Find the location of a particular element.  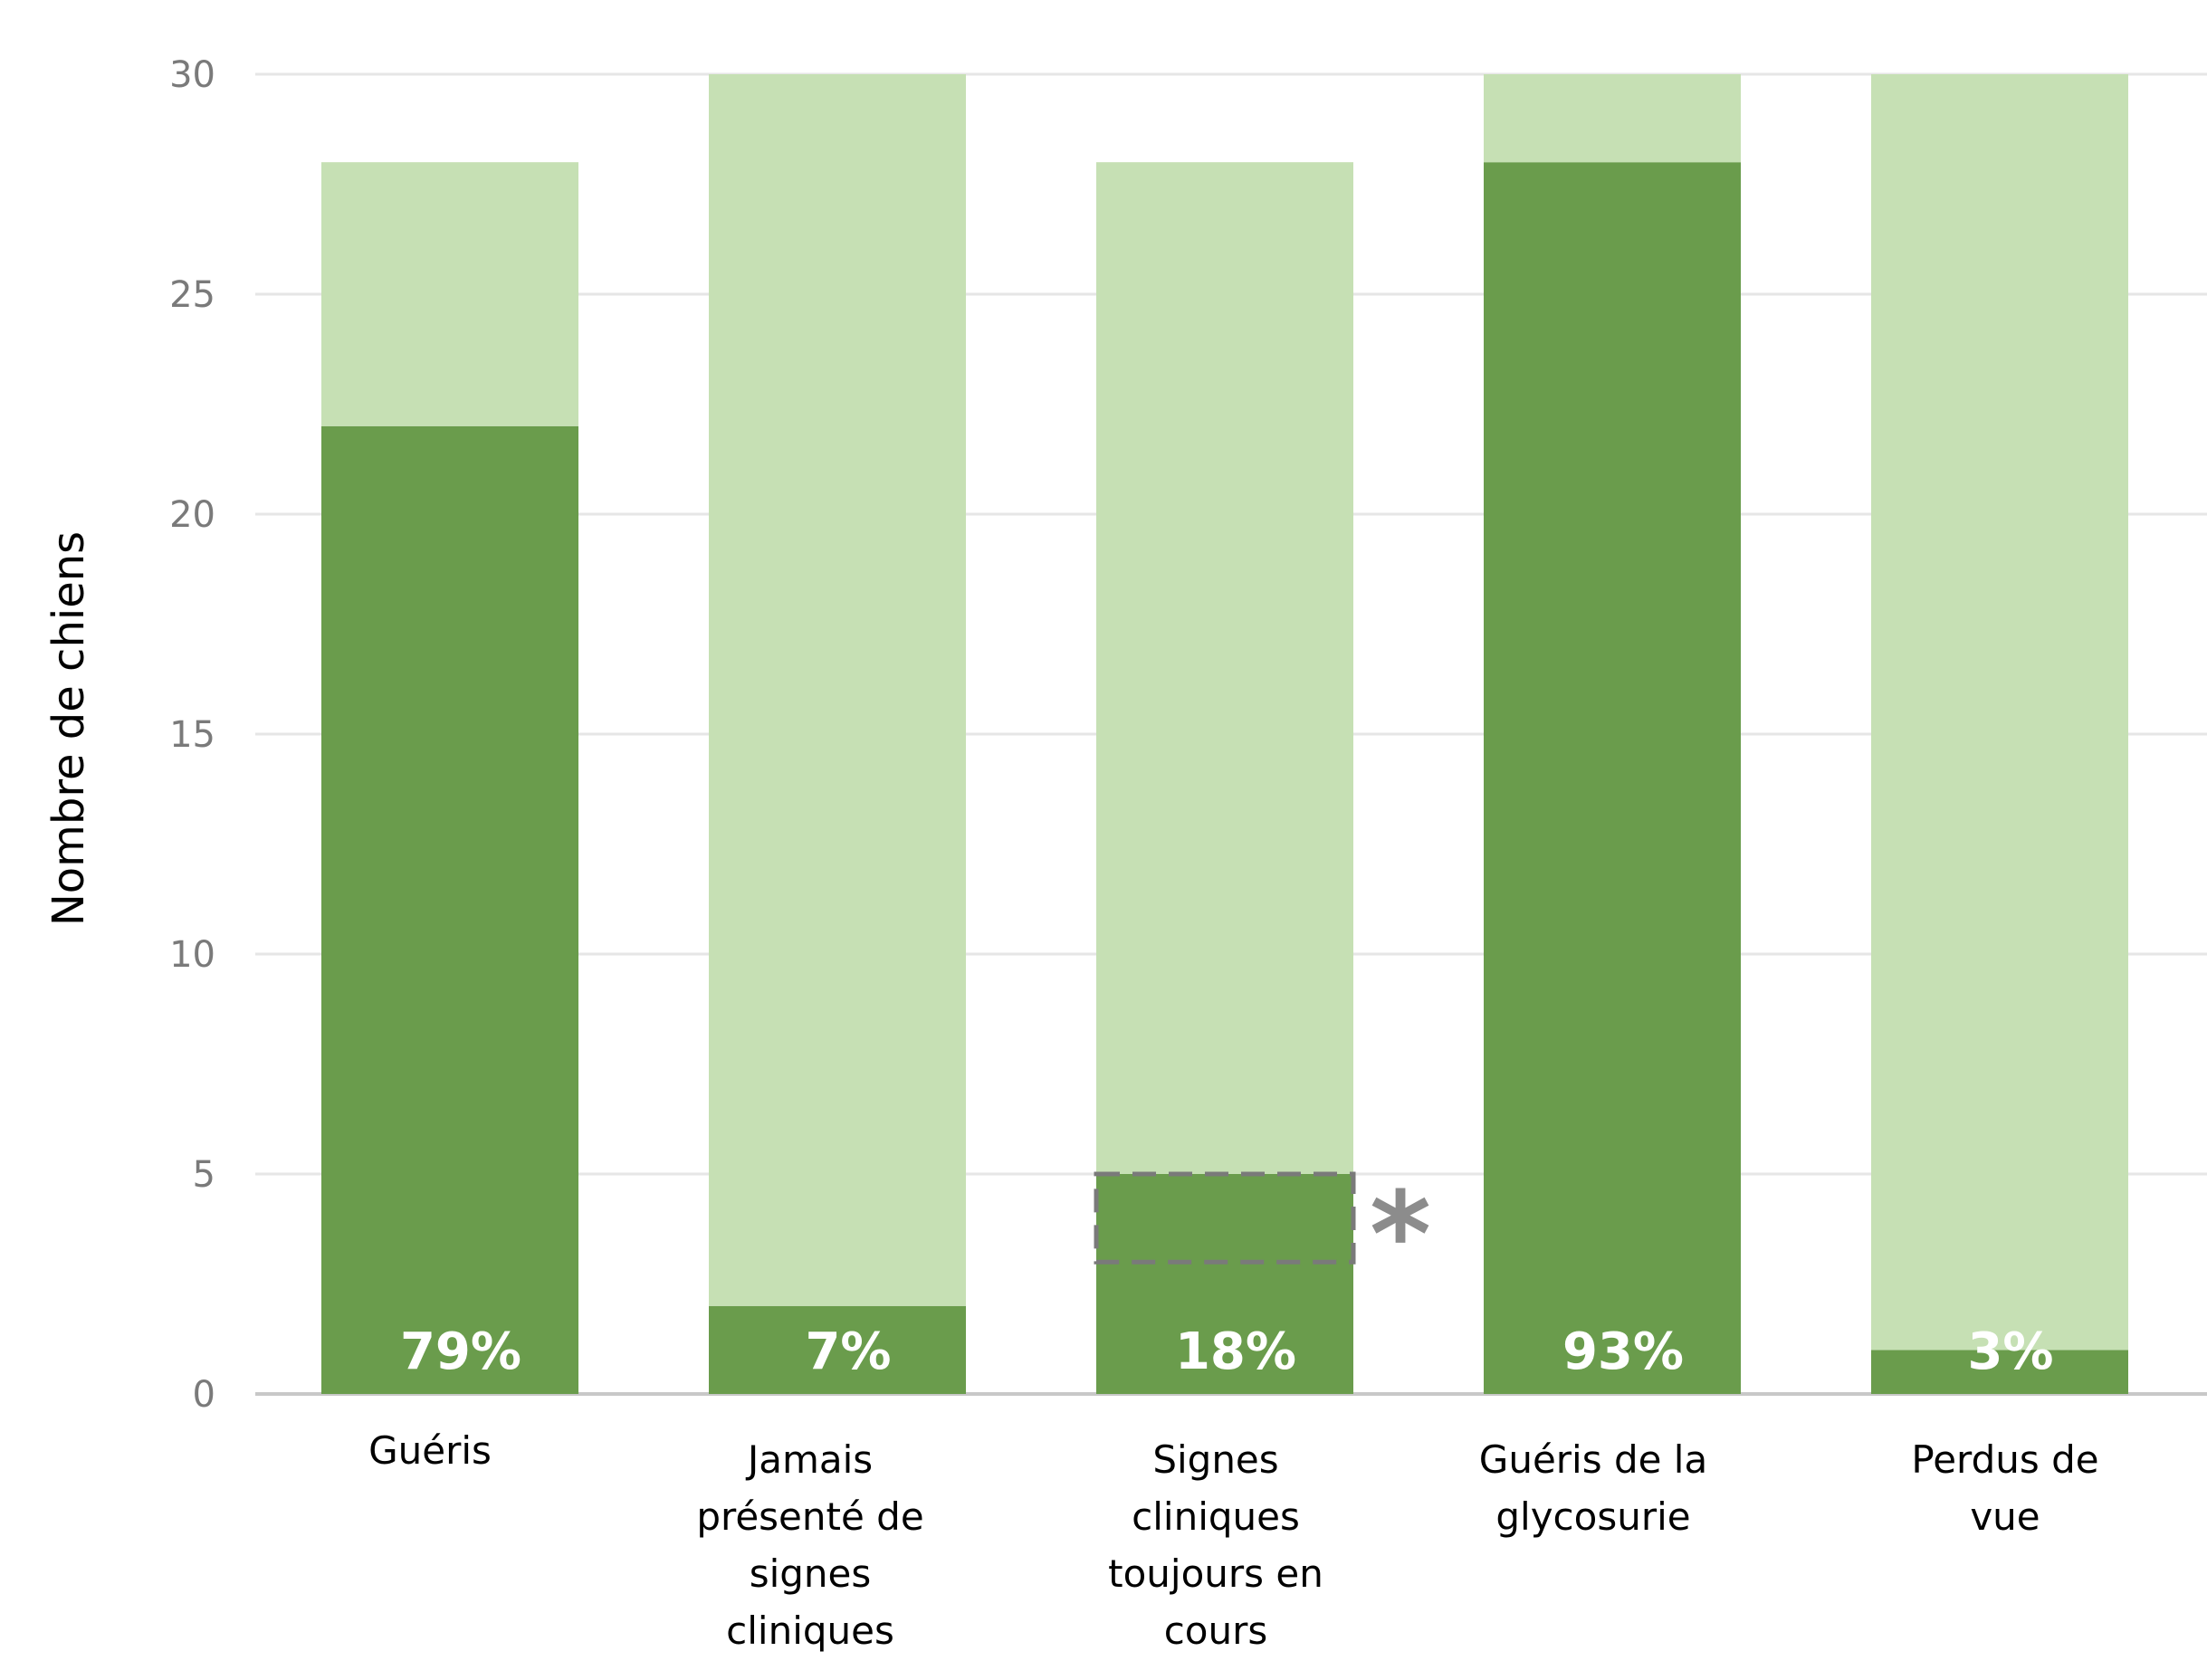

y-tick-label: 5 is located at coordinates (204, 1175).